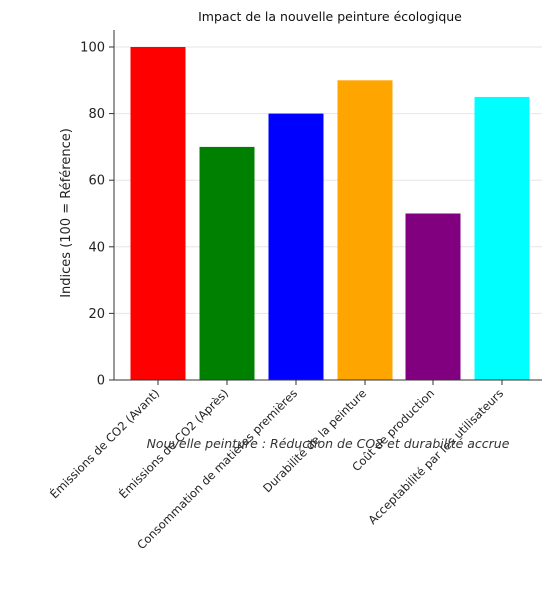 The width and height of the screenshot is (542, 597). What do you see at coordinates (96, 247) in the screenshot?
I see `y-tick-label: 40` at bounding box center [96, 247].